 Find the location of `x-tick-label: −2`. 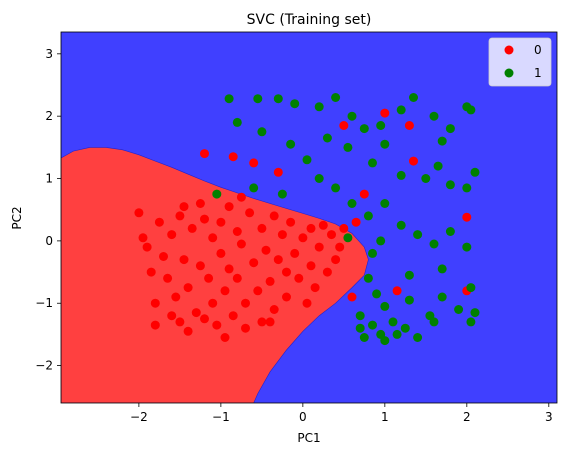

x-tick-label: −2 is located at coordinates (139, 417).